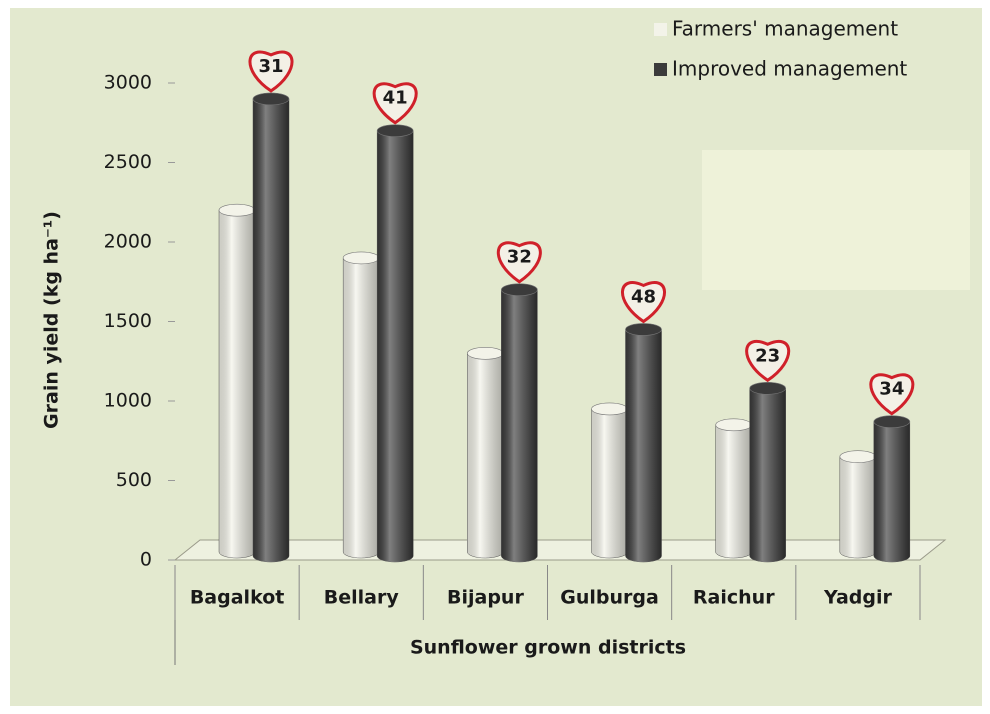  What do you see at coordinates (734, 598) in the screenshot?
I see `x-tick-label: Raichur` at bounding box center [734, 598].